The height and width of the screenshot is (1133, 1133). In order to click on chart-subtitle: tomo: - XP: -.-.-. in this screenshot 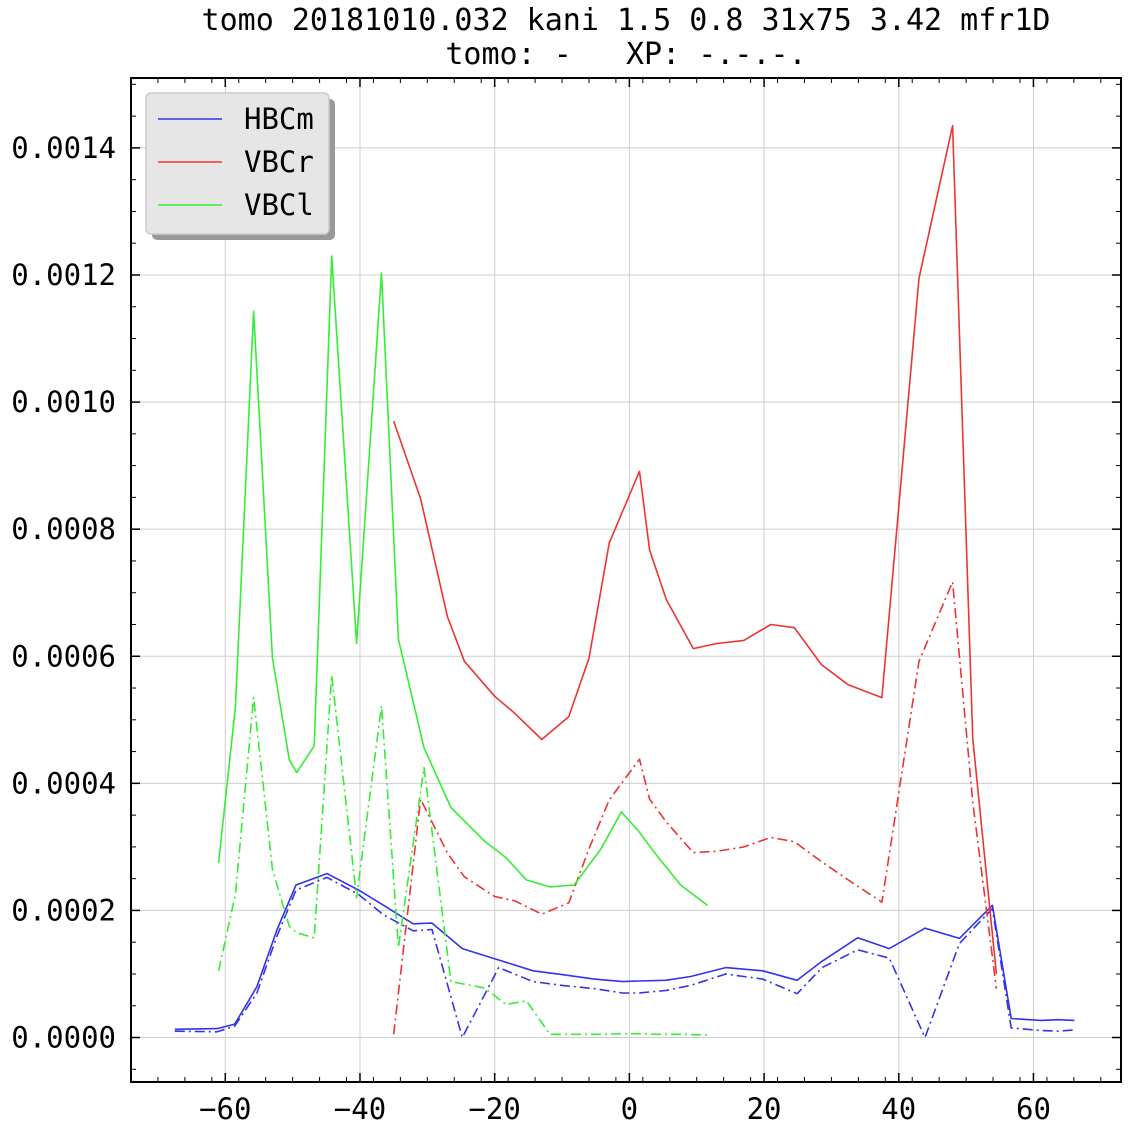, I will do `click(625, 54)`.